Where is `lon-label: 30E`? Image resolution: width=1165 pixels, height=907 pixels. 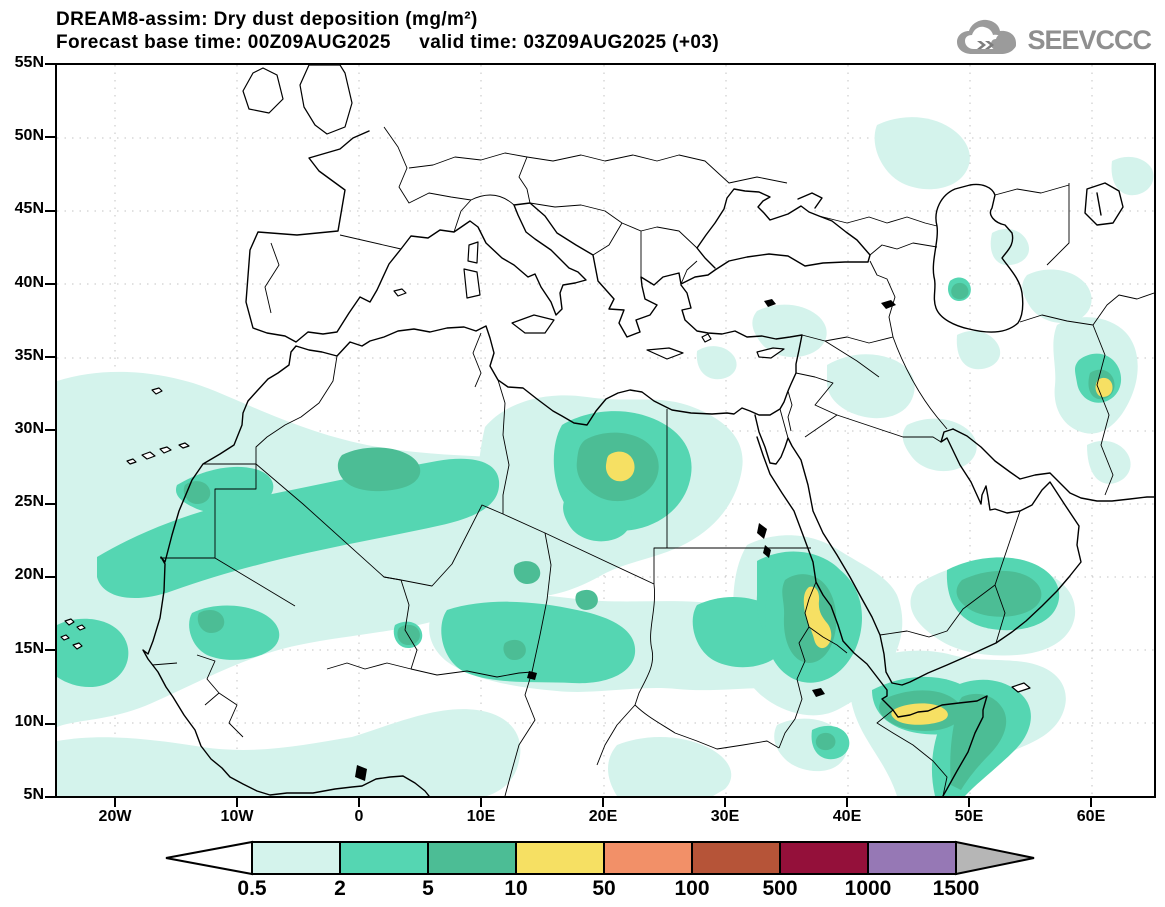
lon-label: 30E is located at coordinates (725, 816).